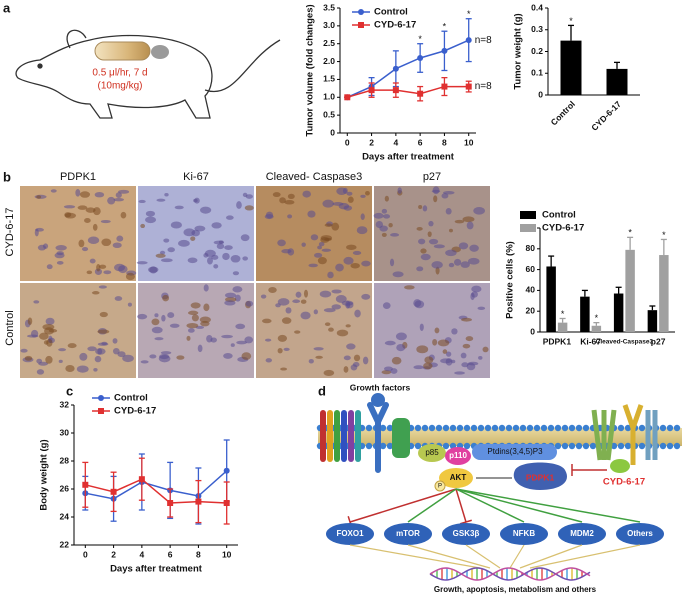  Describe the element at coordinates (518, 51) in the screenshot. I see `y-axis-title: Tumor weight (g)` at that location.